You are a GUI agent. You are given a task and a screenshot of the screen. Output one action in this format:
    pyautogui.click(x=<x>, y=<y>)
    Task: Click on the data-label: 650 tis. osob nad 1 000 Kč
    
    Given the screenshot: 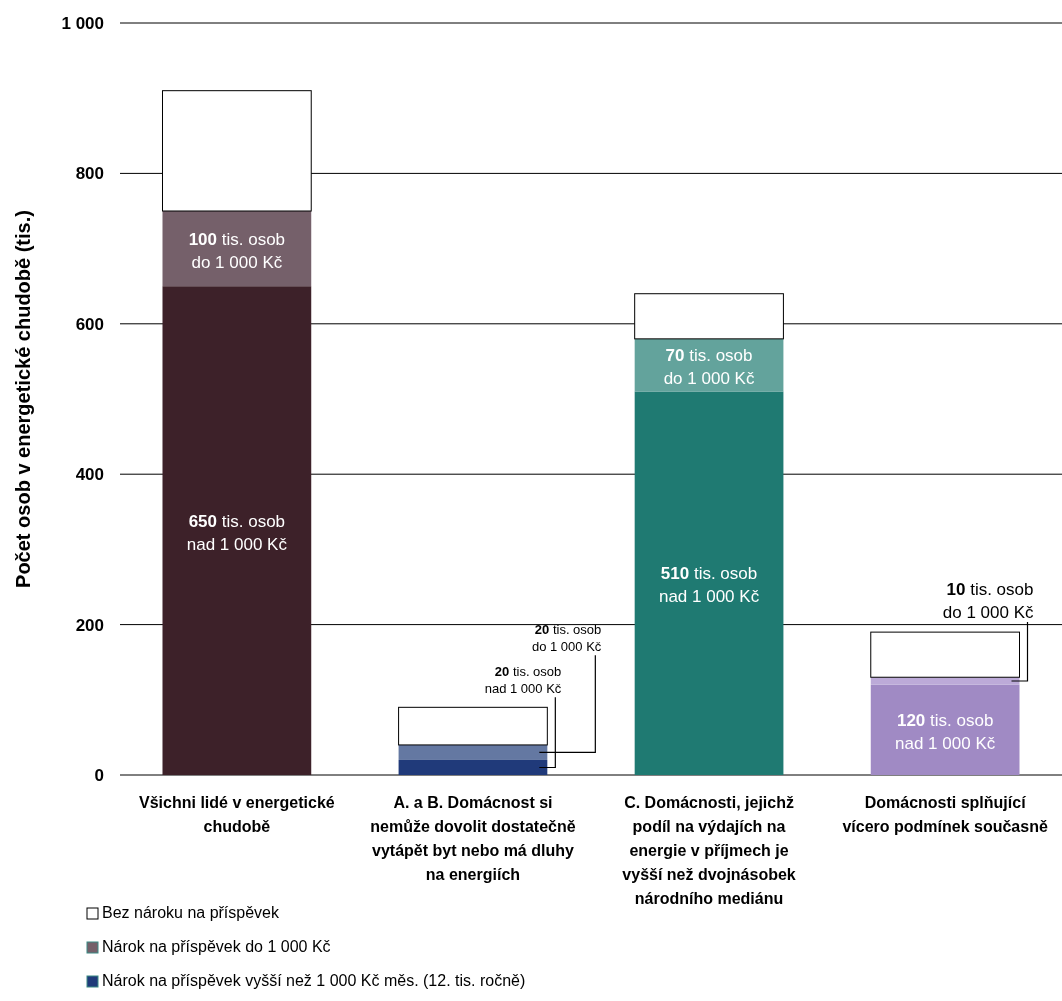 What is the action you would take?
    pyautogui.click(x=237, y=532)
    